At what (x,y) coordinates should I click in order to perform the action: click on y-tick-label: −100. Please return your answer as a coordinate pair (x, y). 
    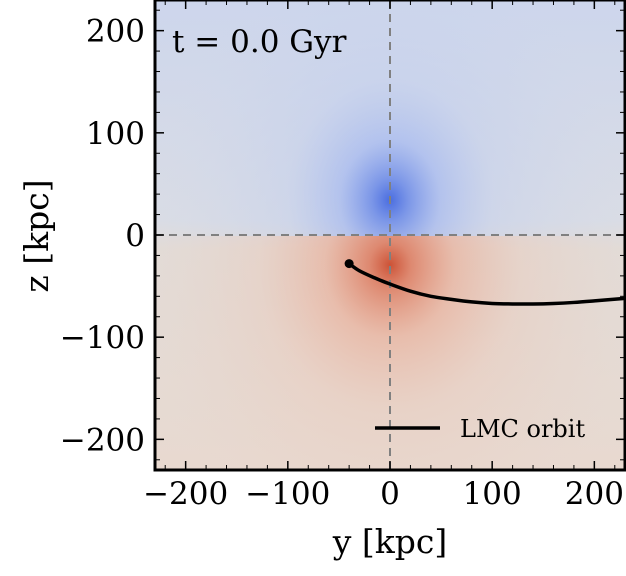
    Looking at the image, I should click on (102, 338).